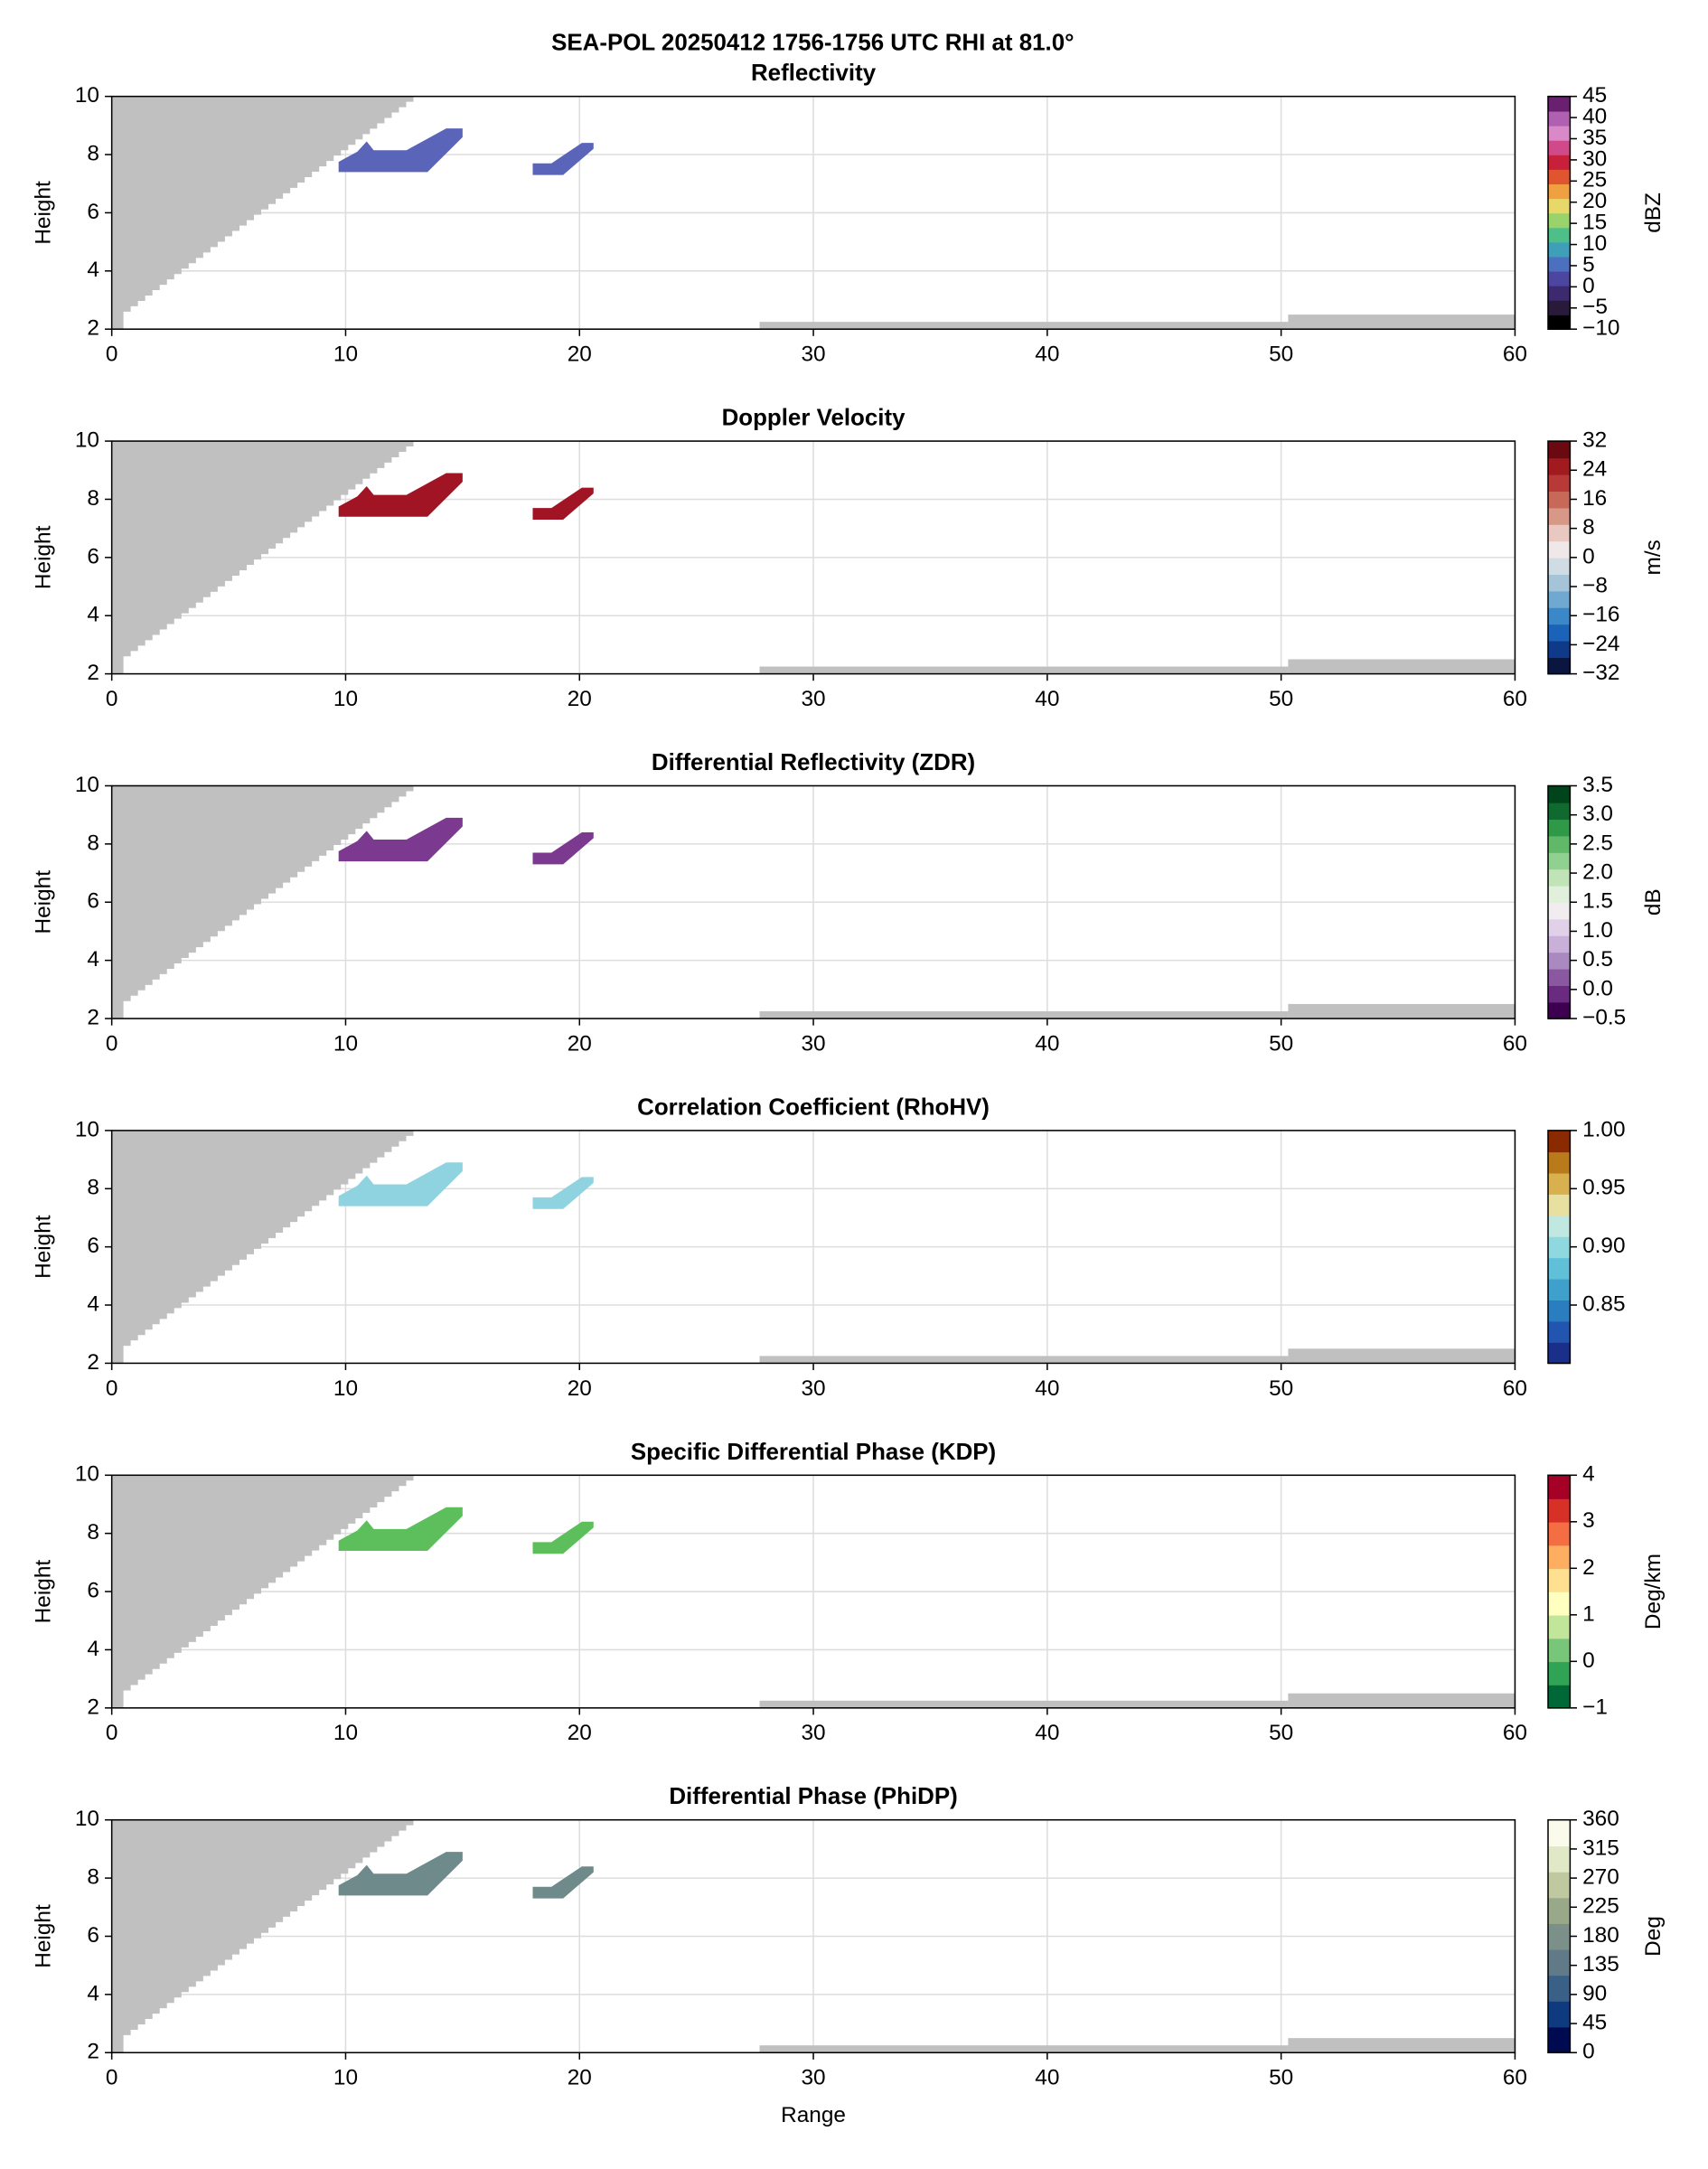 This screenshot has height=2169, width=1708. Describe the element at coordinates (1597, 902) in the screenshot. I see `colorbar-tick-label: 1.5` at that location.